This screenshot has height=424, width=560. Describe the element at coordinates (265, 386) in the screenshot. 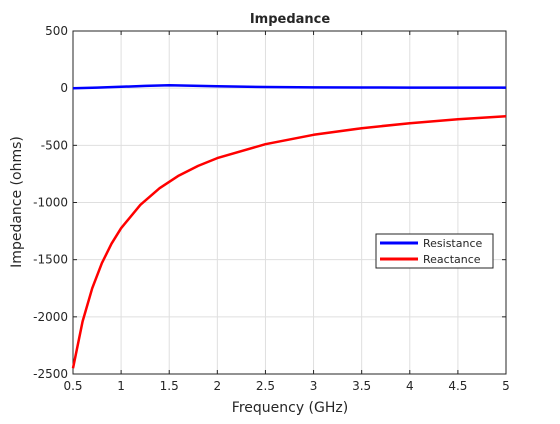

I see `x-tick-label: 2.5` at that location.